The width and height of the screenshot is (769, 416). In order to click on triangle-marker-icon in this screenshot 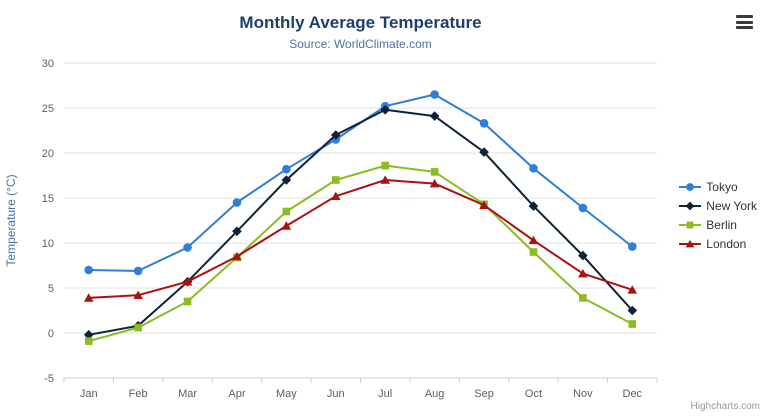, I will do `click(690, 243)`.